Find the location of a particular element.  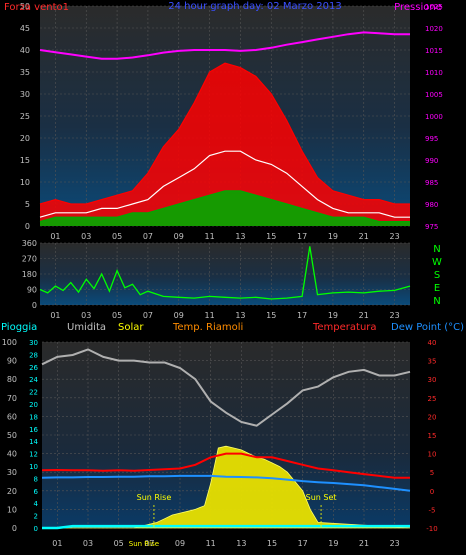

panel1-right-tick-label: 1020 is located at coordinates (434, 29).